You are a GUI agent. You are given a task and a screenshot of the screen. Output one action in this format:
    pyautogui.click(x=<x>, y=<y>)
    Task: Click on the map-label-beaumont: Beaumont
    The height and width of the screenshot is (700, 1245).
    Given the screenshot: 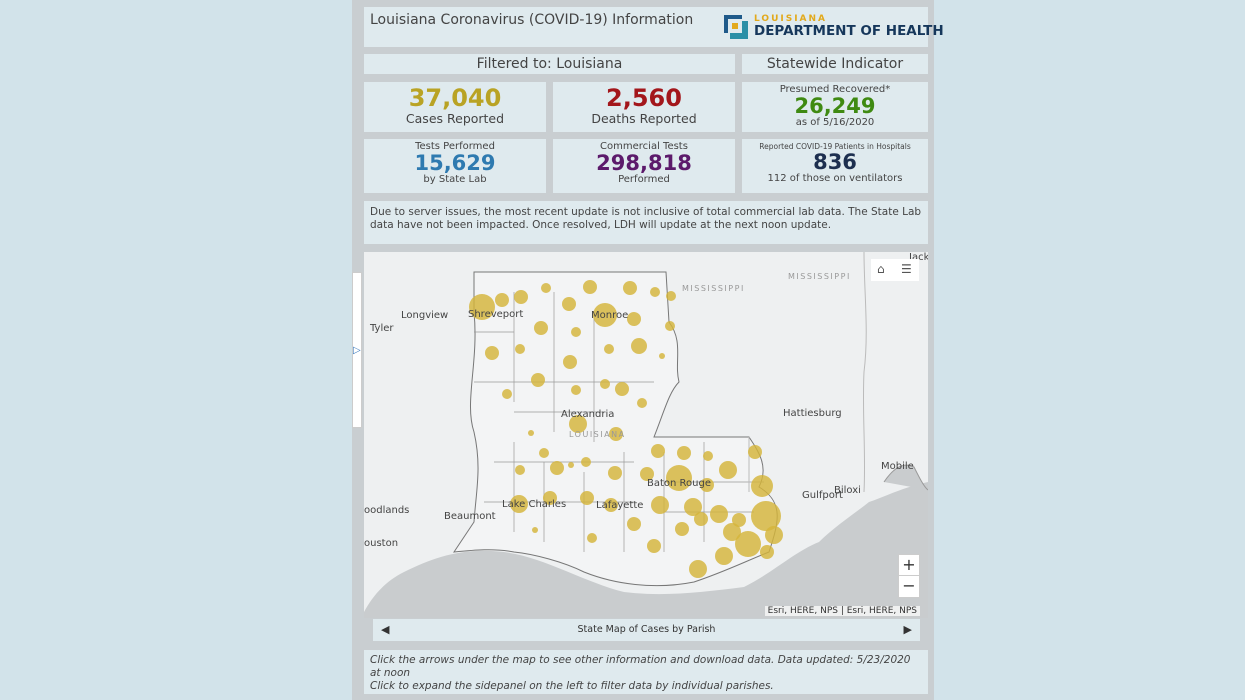 What is the action you would take?
    pyautogui.click(x=470, y=516)
    